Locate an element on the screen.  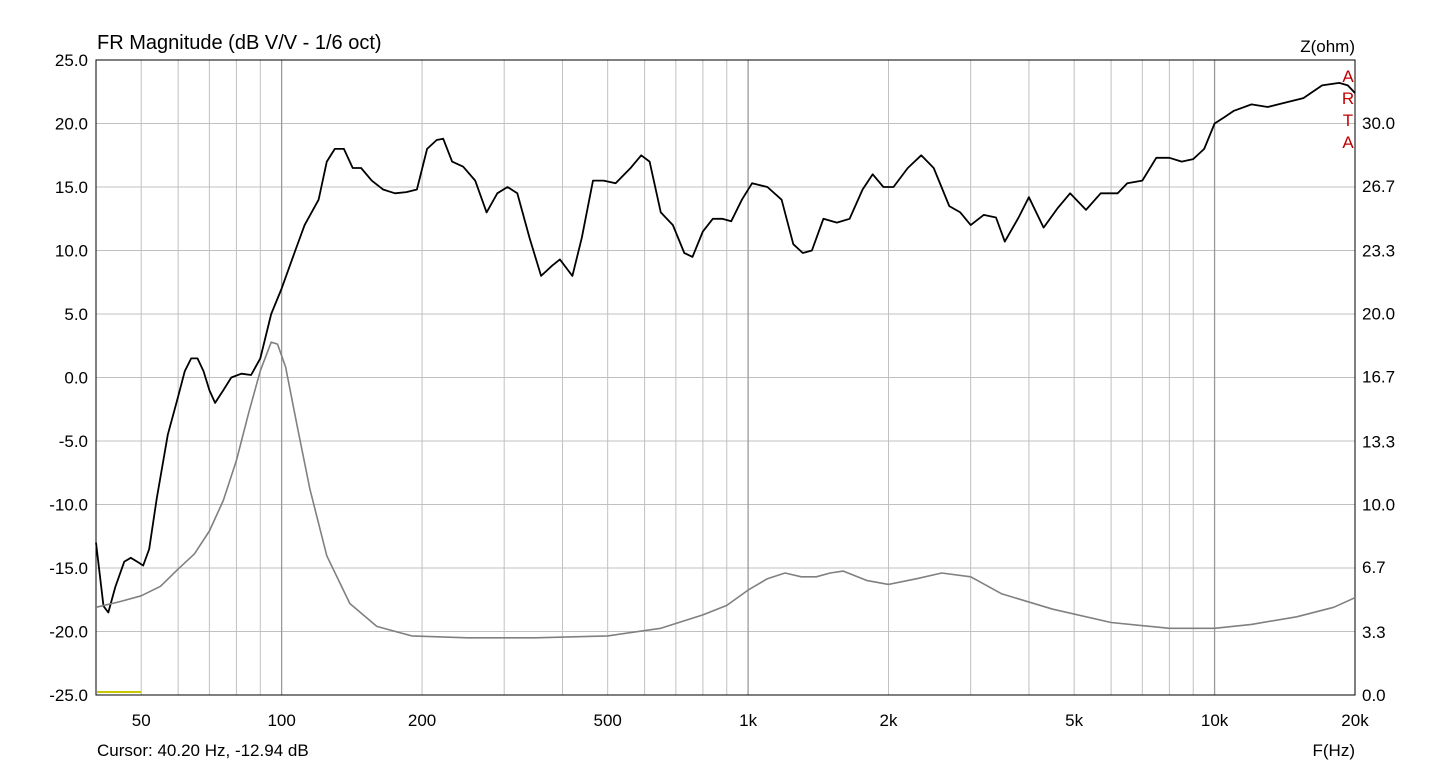
chart-title: FR Magnitude (dB V/V - 1/6 oct) is located at coordinates (239, 43).